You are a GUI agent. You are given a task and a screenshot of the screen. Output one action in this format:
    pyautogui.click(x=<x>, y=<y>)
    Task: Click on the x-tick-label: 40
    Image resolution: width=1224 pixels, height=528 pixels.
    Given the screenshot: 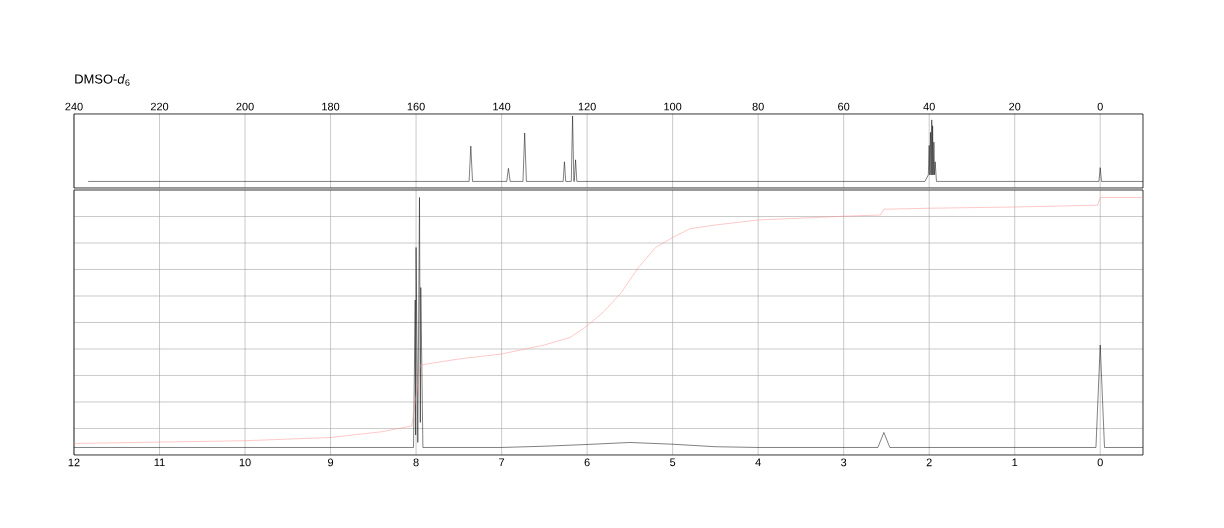 What is the action you would take?
    pyautogui.click(x=929, y=106)
    